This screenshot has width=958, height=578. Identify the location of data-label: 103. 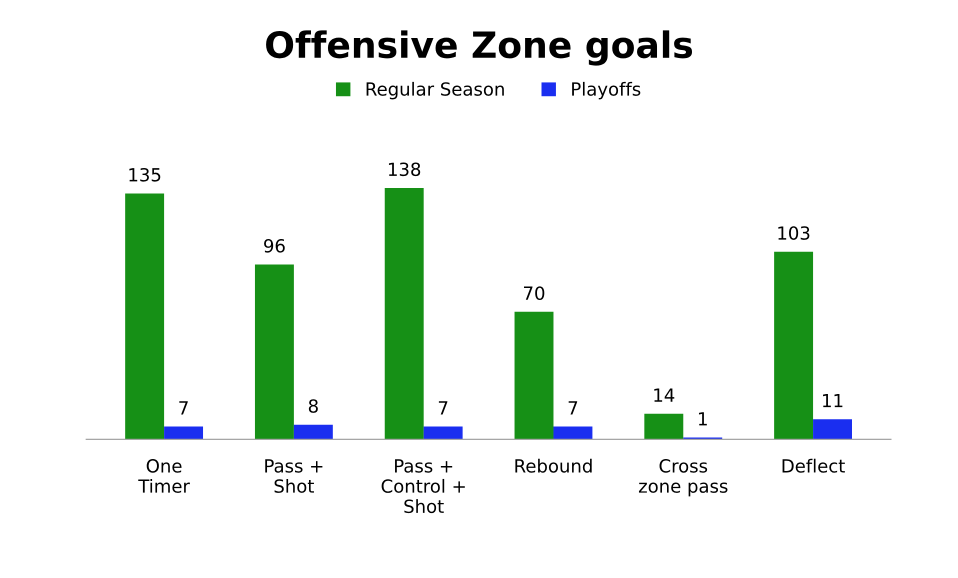
(794, 233).